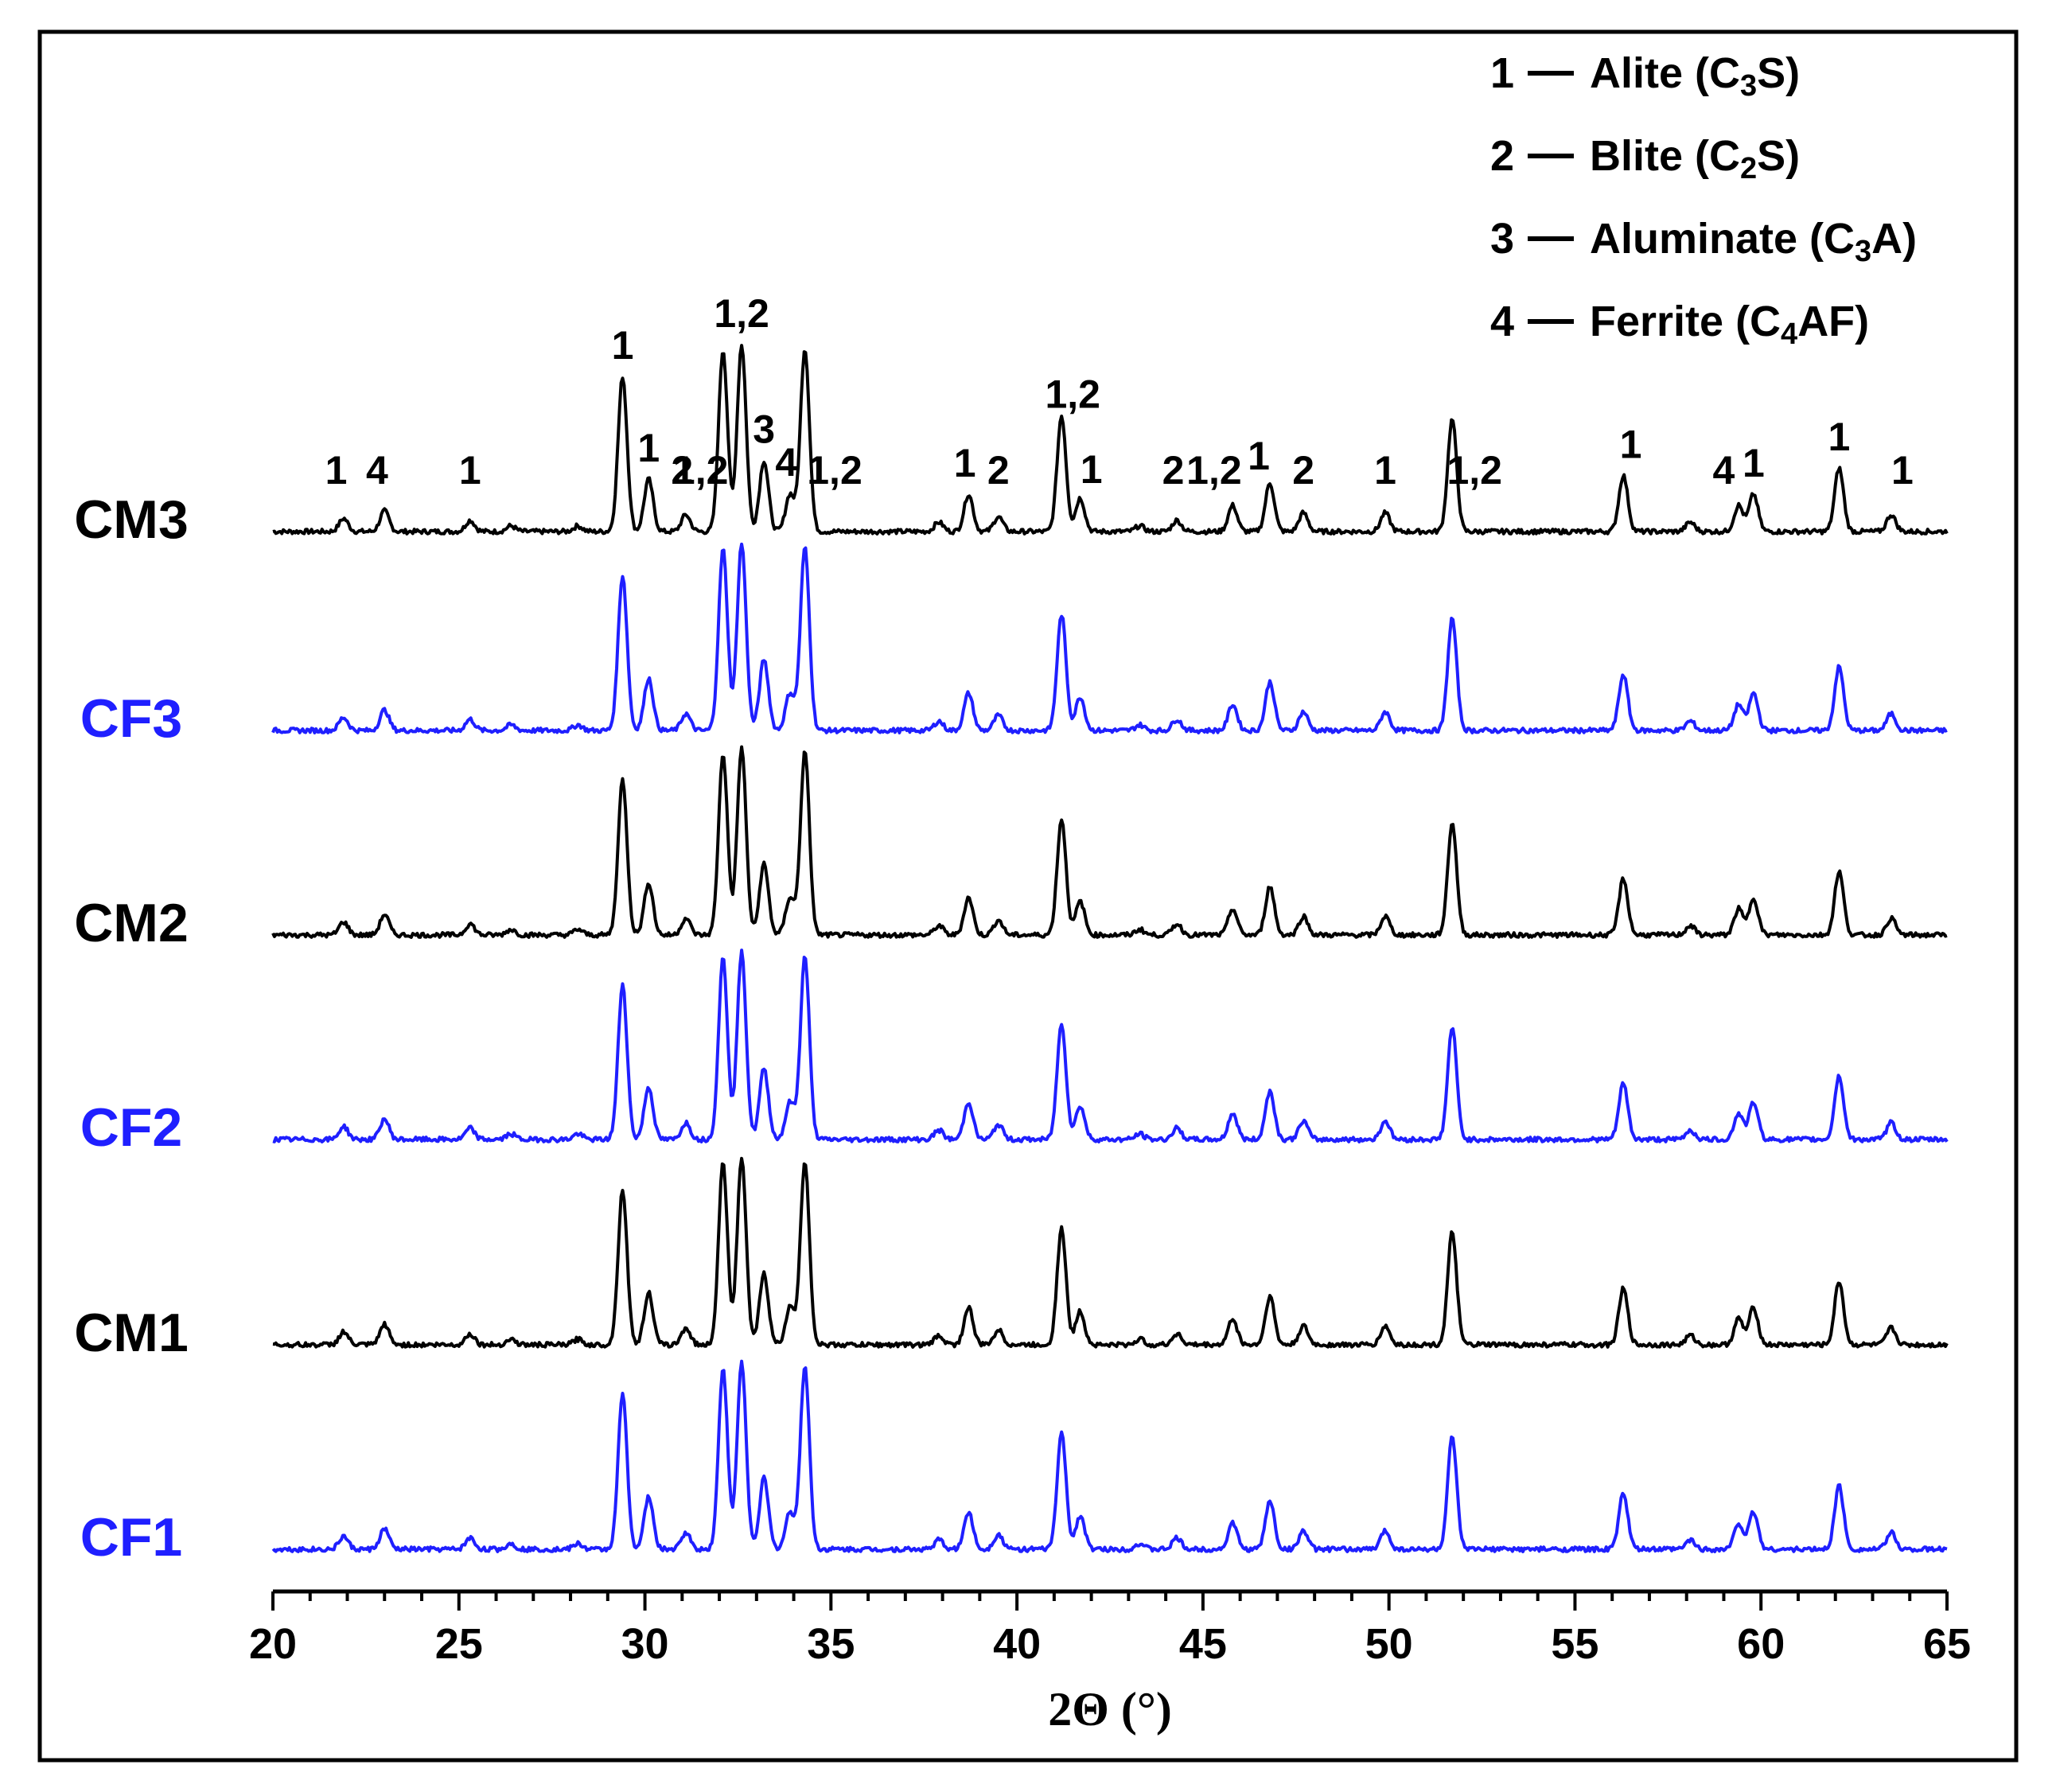  I want to click on series-label-cm2: CM2, so click(131, 923).